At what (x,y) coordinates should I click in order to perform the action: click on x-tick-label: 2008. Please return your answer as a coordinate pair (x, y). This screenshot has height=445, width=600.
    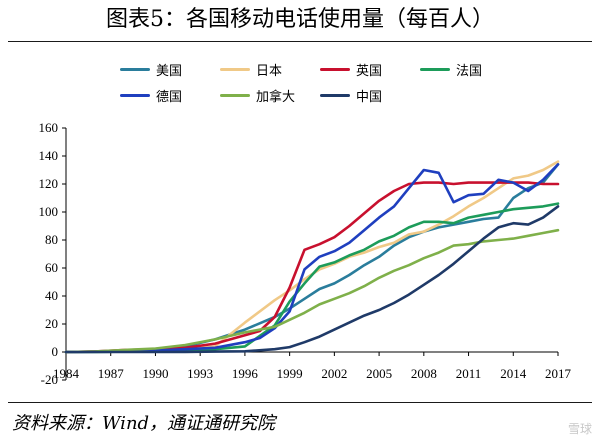
    Looking at the image, I should click on (424, 373).